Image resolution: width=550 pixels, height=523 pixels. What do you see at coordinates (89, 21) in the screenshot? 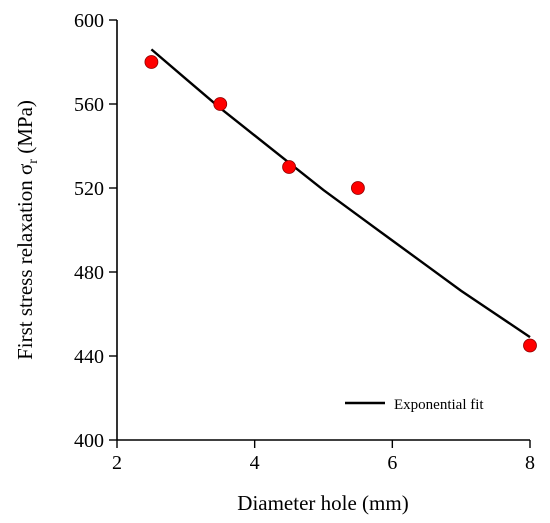
I see `y-tick-label-600: 600` at bounding box center [89, 21].